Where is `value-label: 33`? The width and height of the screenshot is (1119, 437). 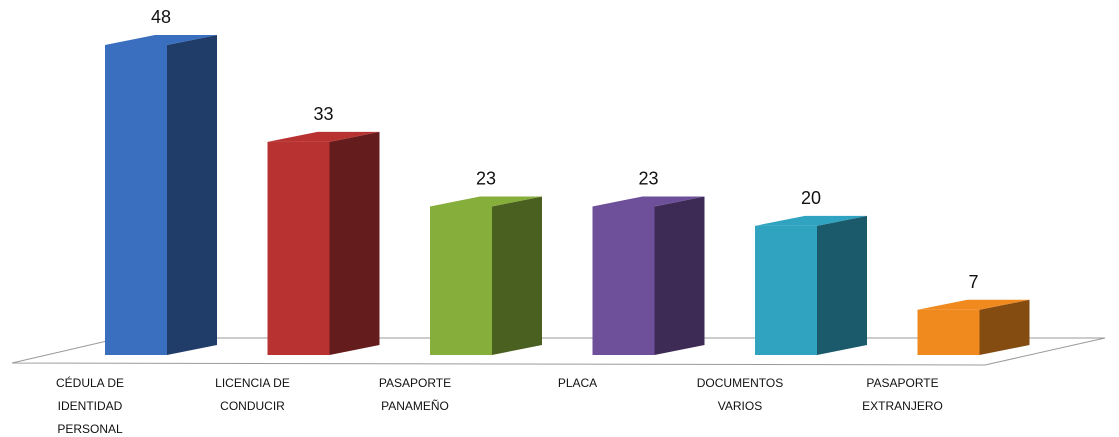
value-label: 33 is located at coordinates (323, 114).